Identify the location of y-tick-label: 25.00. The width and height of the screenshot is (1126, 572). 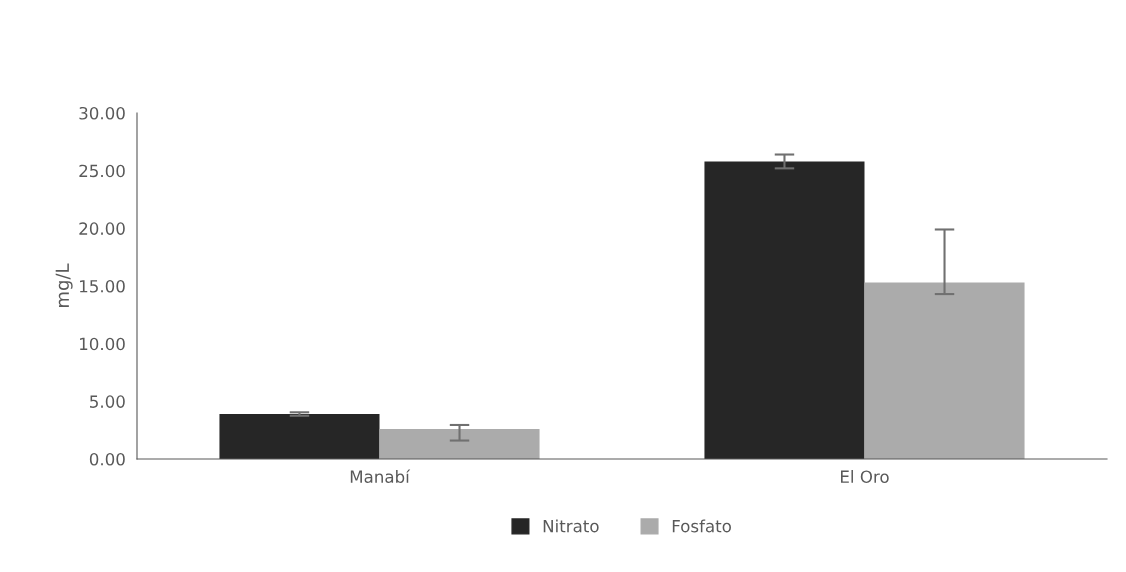
(102, 171).